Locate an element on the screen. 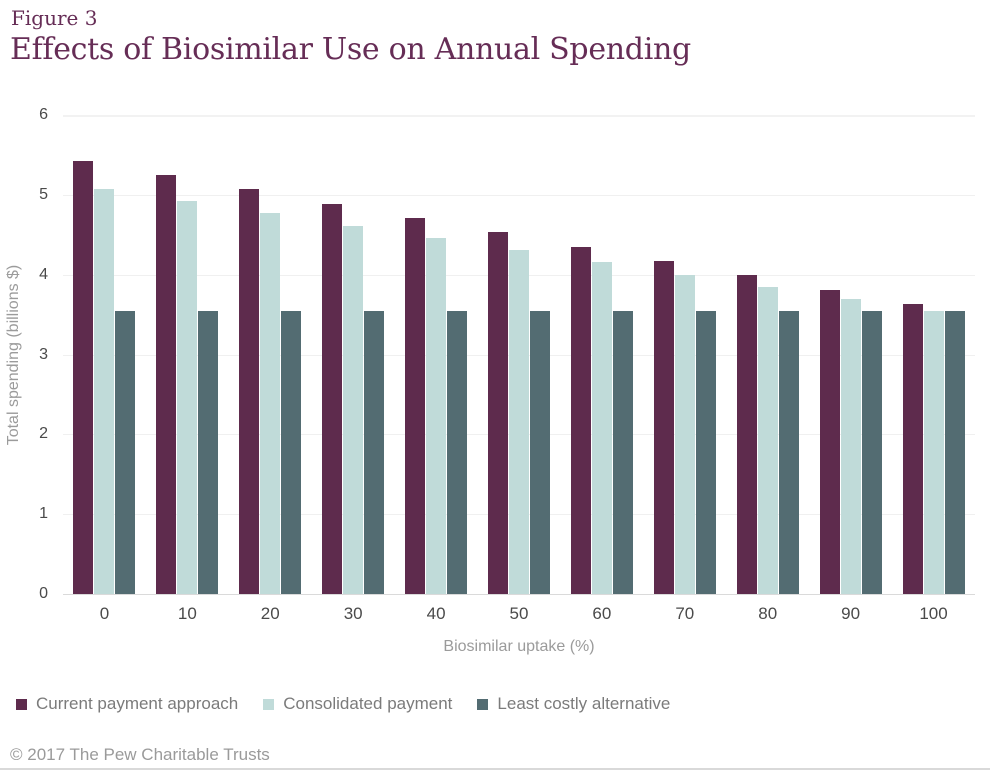 The height and width of the screenshot is (770, 990). bottom-divider is located at coordinates (495, 769).